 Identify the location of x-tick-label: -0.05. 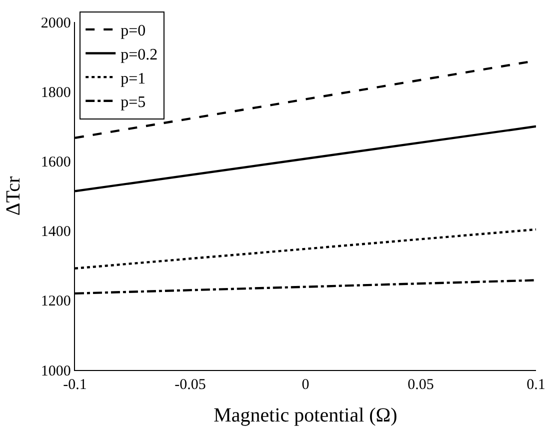
(190, 385).